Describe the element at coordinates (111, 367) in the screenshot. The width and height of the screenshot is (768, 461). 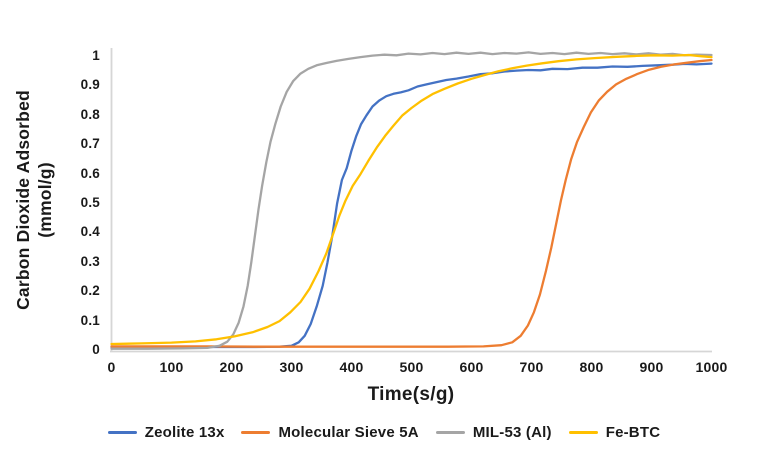
I see `x-tick-label: 0` at that location.